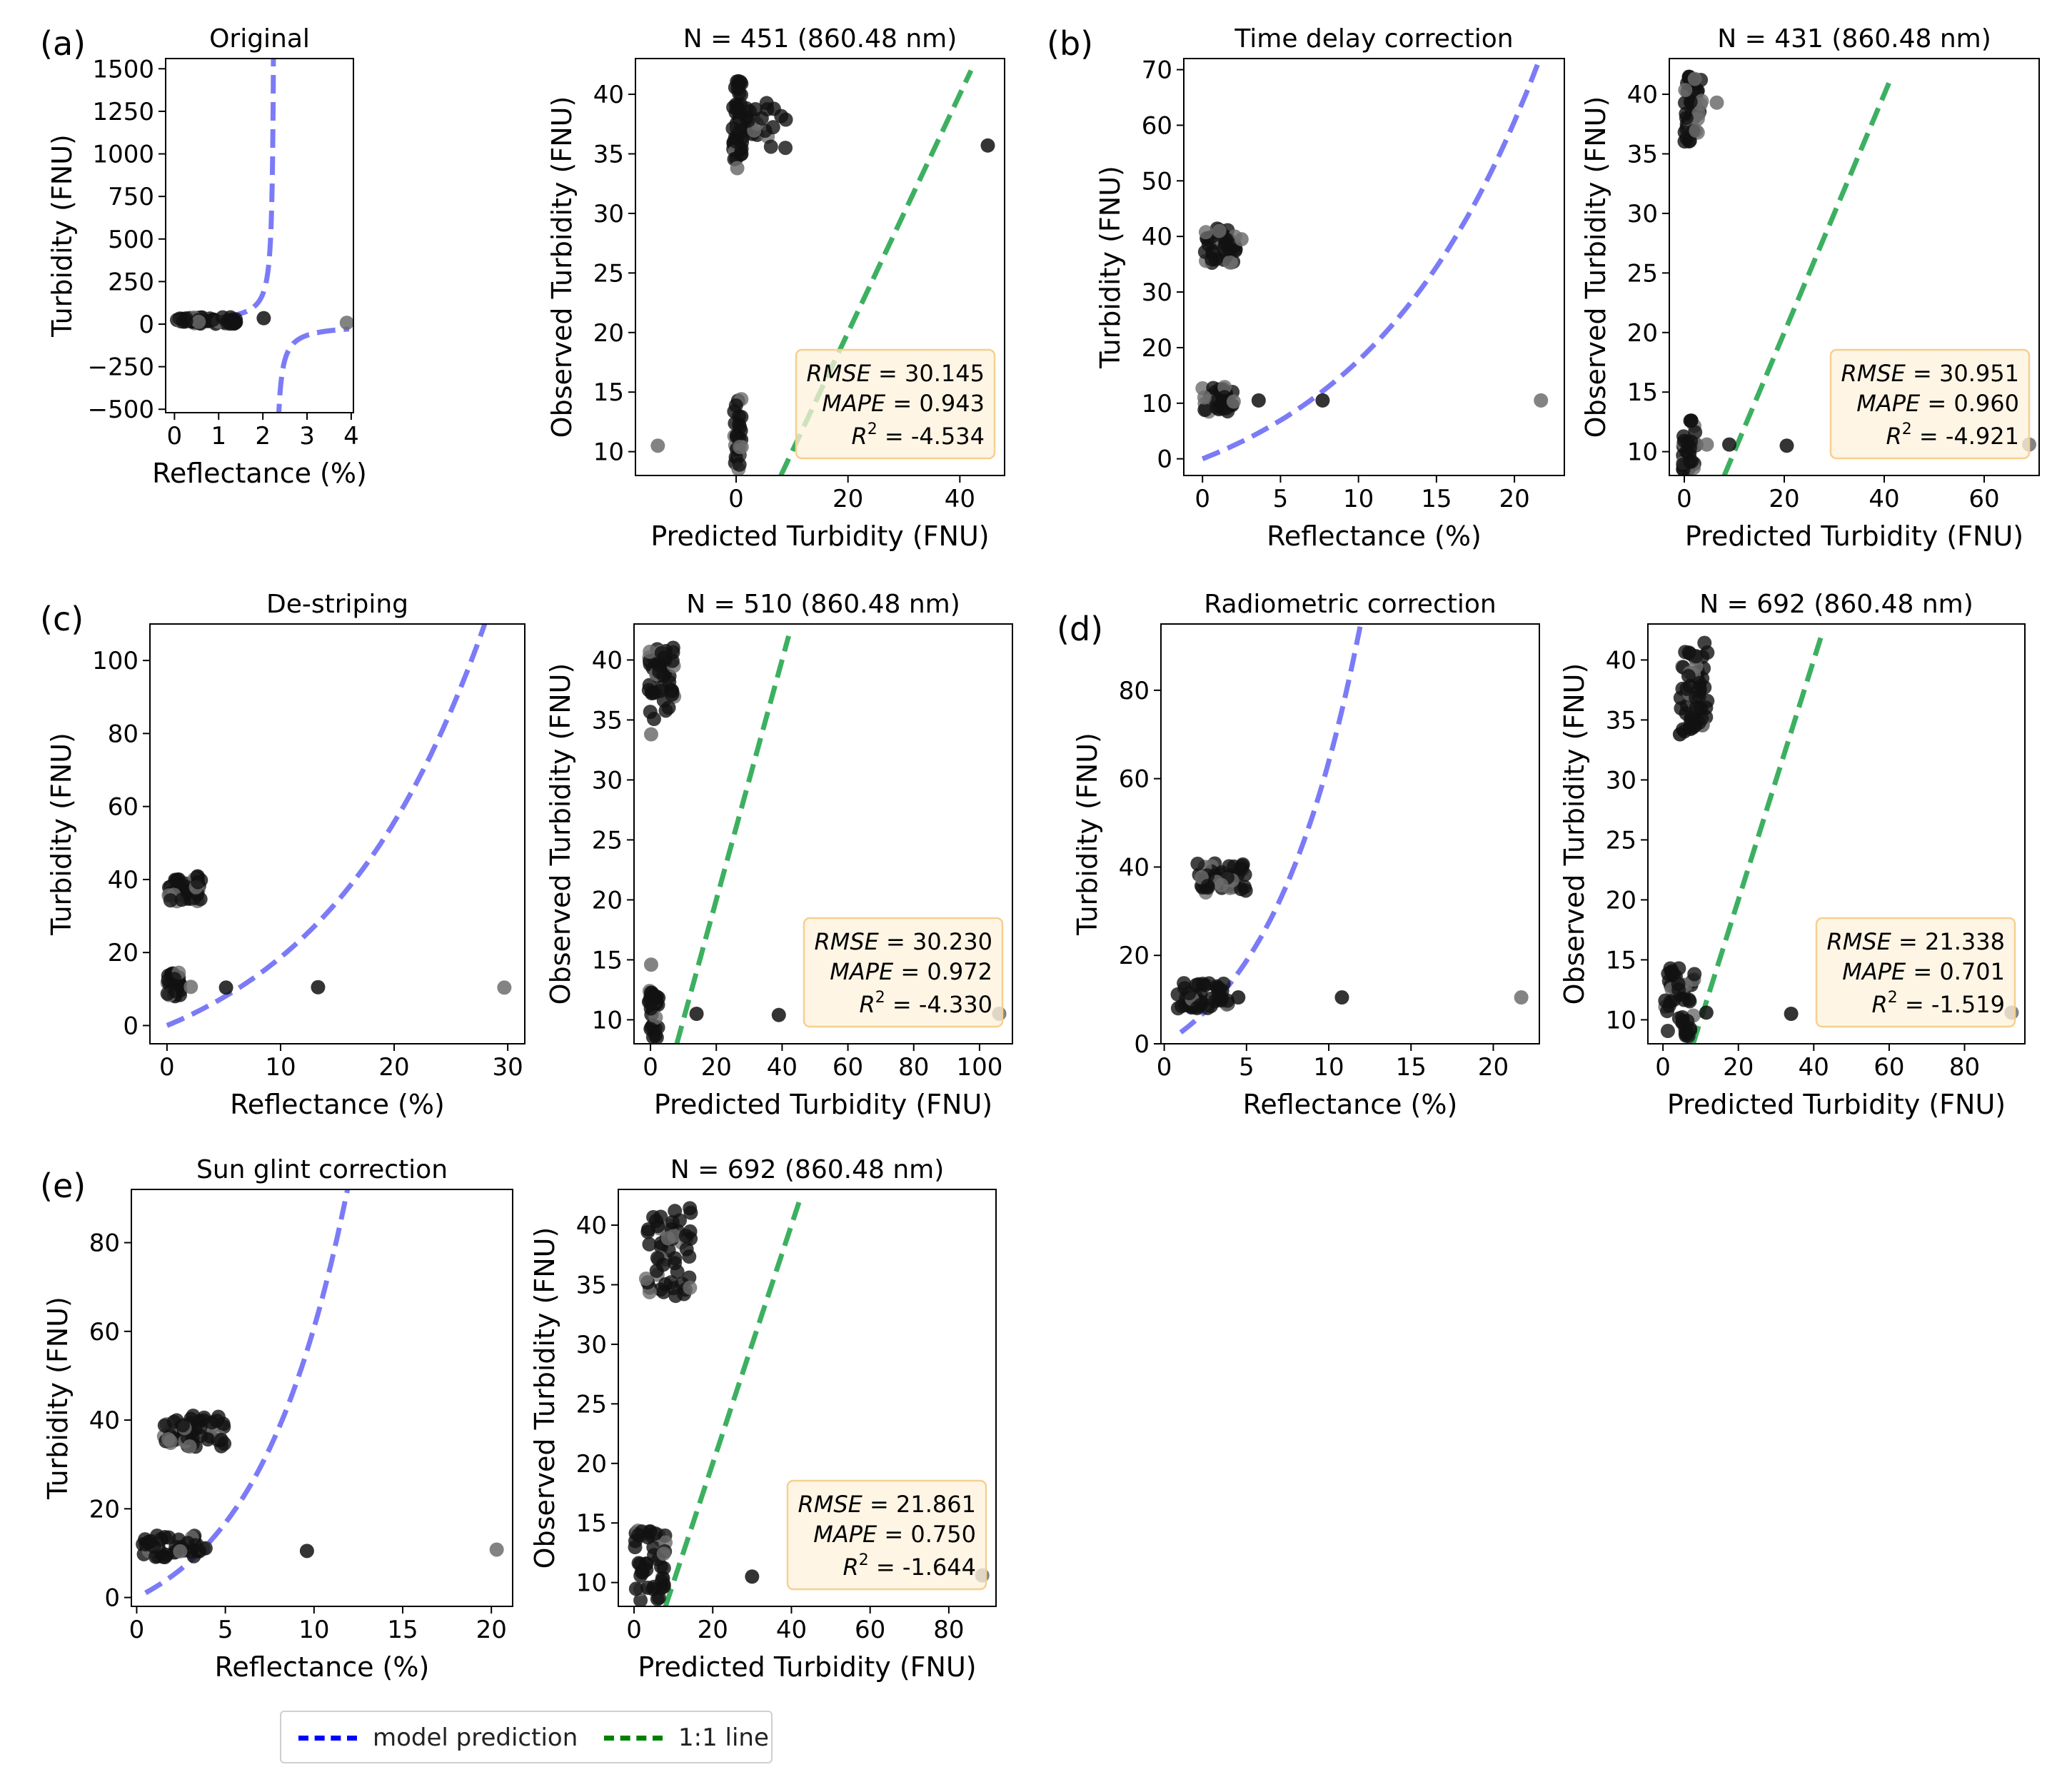 Image resolution: width=2072 pixels, height=1782 pixels. I want to click on x-tick-label: 20, so click(716, 1067).